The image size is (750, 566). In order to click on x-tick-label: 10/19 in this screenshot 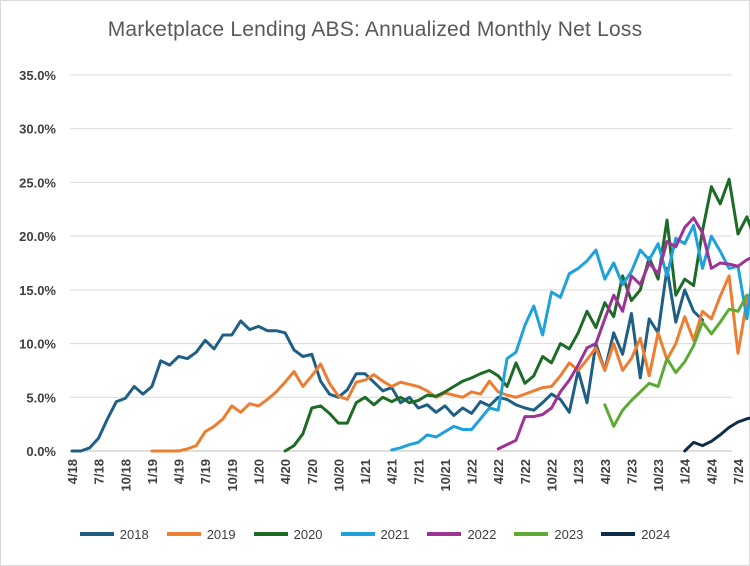, I will do `click(232, 475)`.